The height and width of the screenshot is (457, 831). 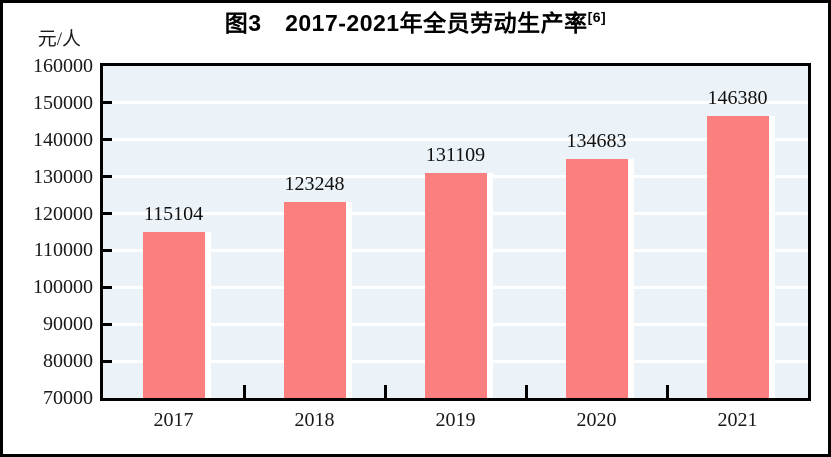 What do you see at coordinates (406, 23) in the screenshot?
I see `chart-title-text: 图3 2017-2021年全员劳动生产率` at bounding box center [406, 23].